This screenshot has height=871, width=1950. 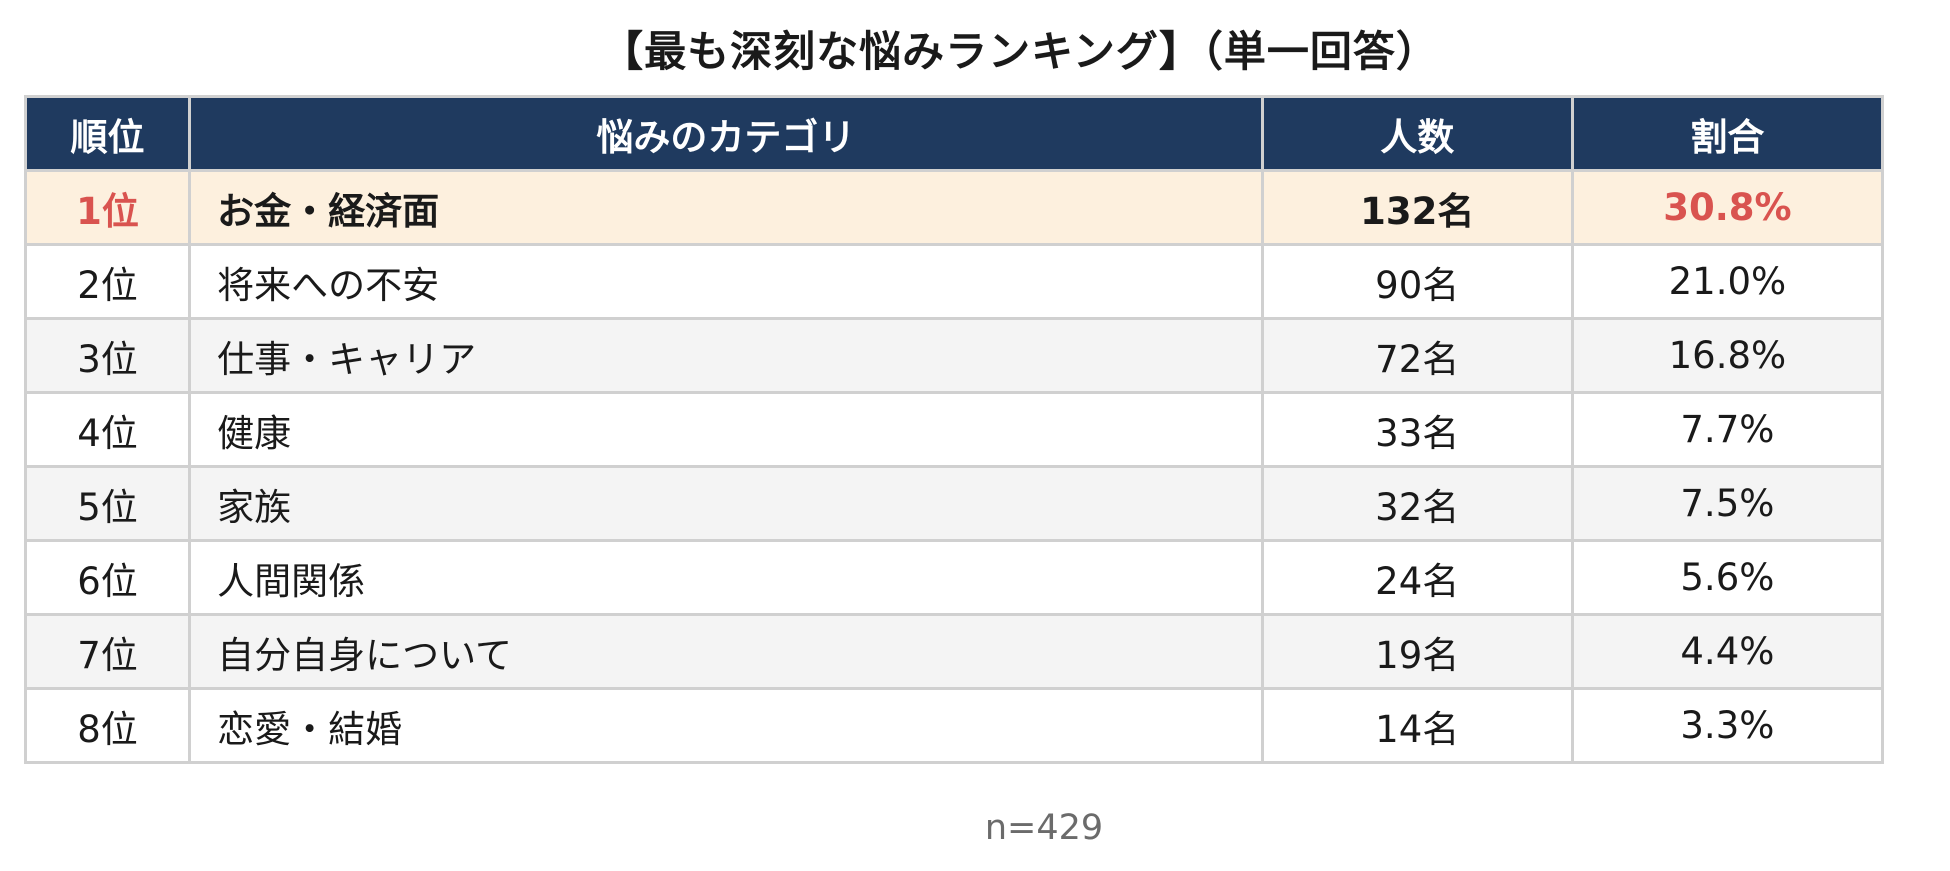 I want to click on count-cell: 72名, so click(x=1417, y=355).